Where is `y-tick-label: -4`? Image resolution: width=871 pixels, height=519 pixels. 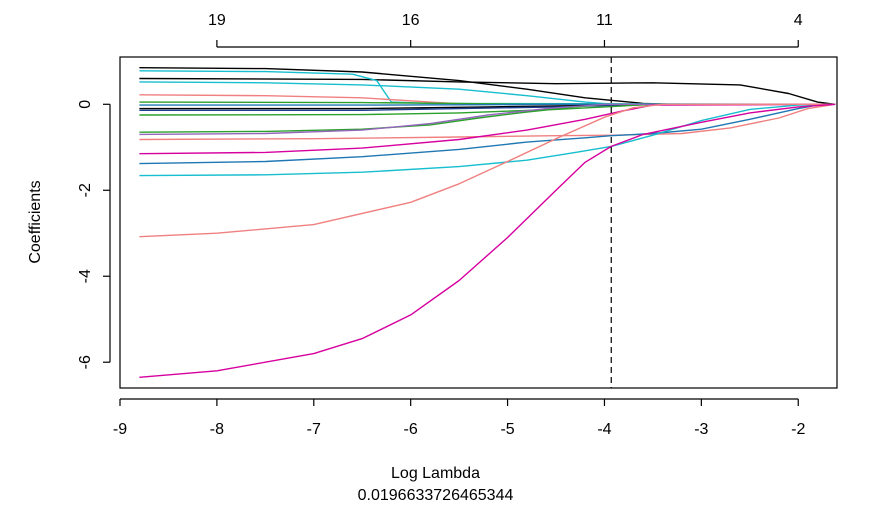 y-tick-label: -4 is located at coordinates (85, 276).